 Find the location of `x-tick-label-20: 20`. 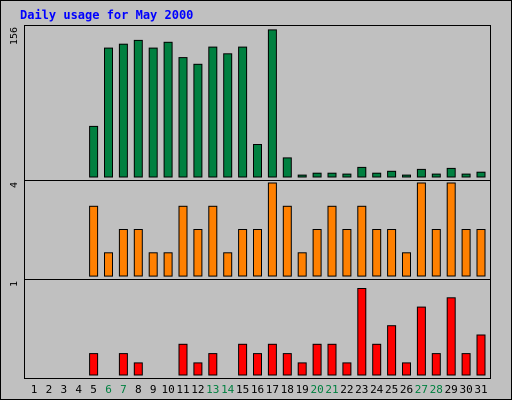

x-tick-label-20: 20 is located at coordinates (316, 389).